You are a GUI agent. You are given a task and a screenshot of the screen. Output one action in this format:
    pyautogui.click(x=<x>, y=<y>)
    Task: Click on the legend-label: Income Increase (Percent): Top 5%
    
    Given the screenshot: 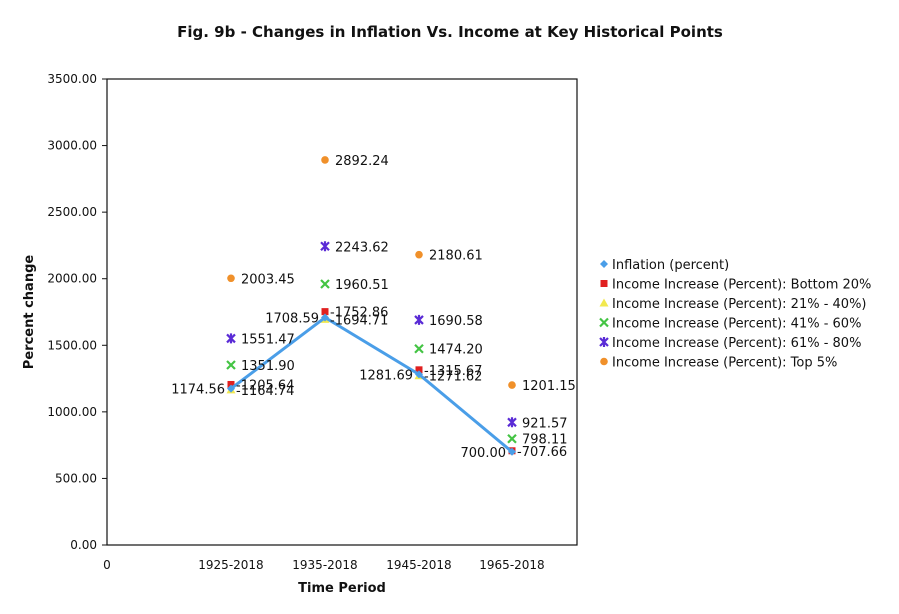 What is the action you would take?
    pyautogui.click(x=724, y=363)
    